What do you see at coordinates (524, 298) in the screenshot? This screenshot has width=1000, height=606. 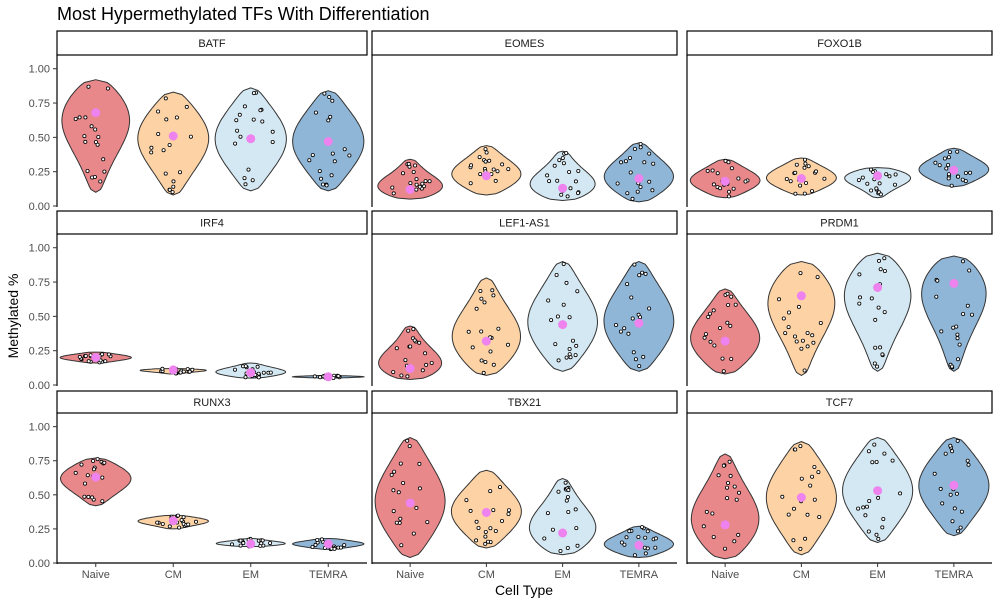 I see `facet-lef1-as1: LEF1-AS1` at bounding box center [524, 298].